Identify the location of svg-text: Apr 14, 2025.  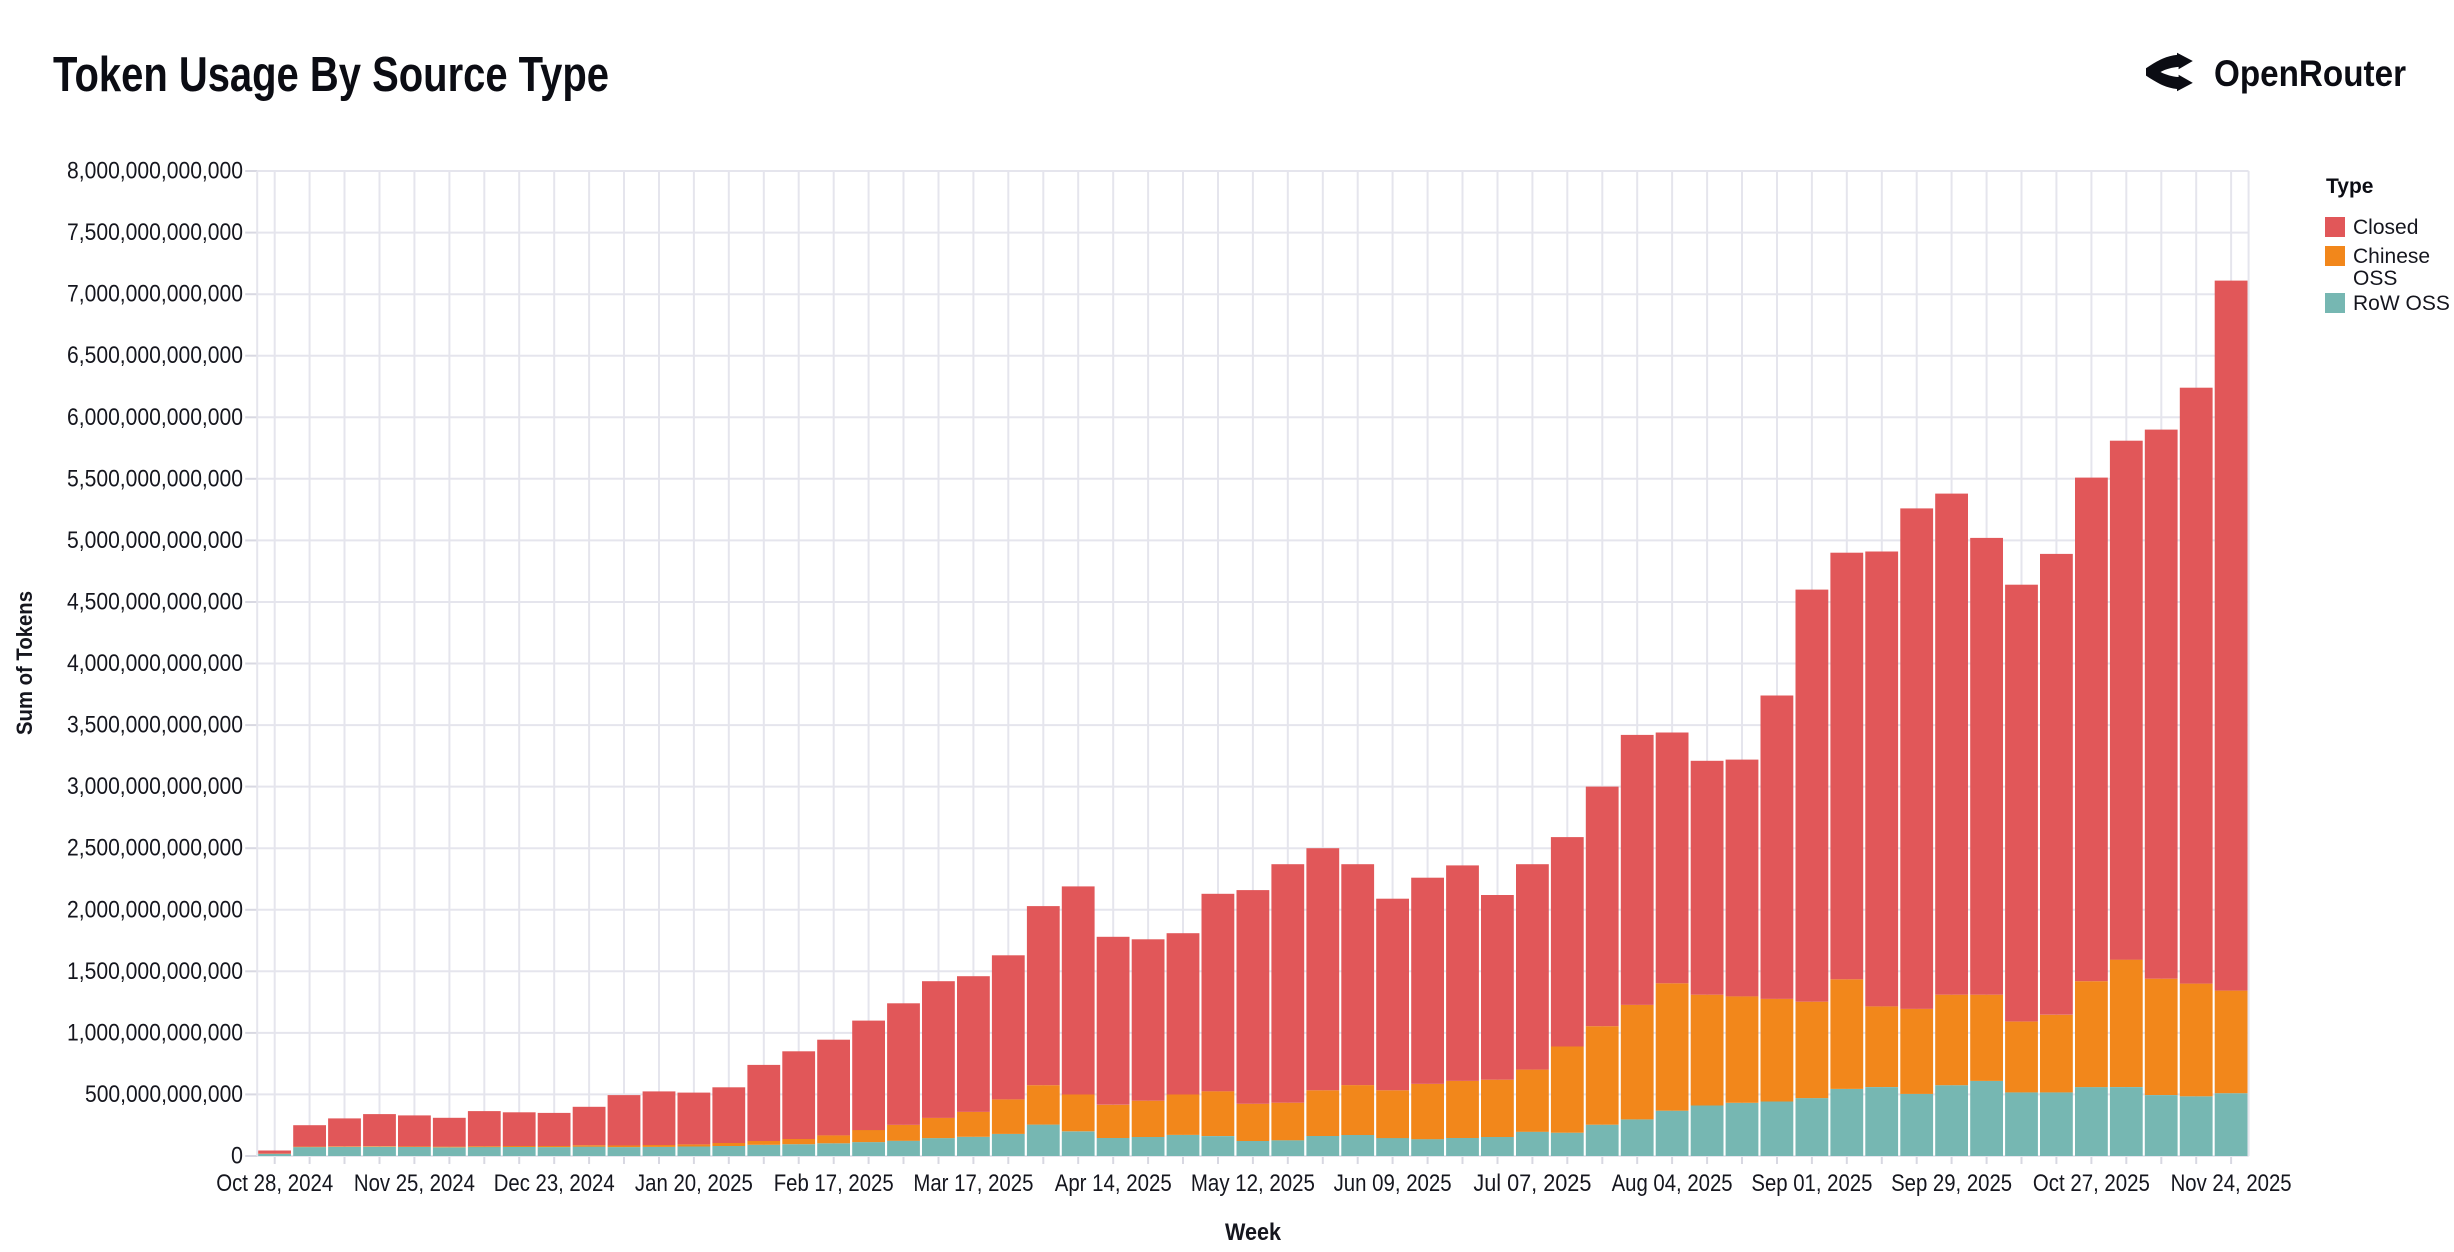
(1113, 1183).